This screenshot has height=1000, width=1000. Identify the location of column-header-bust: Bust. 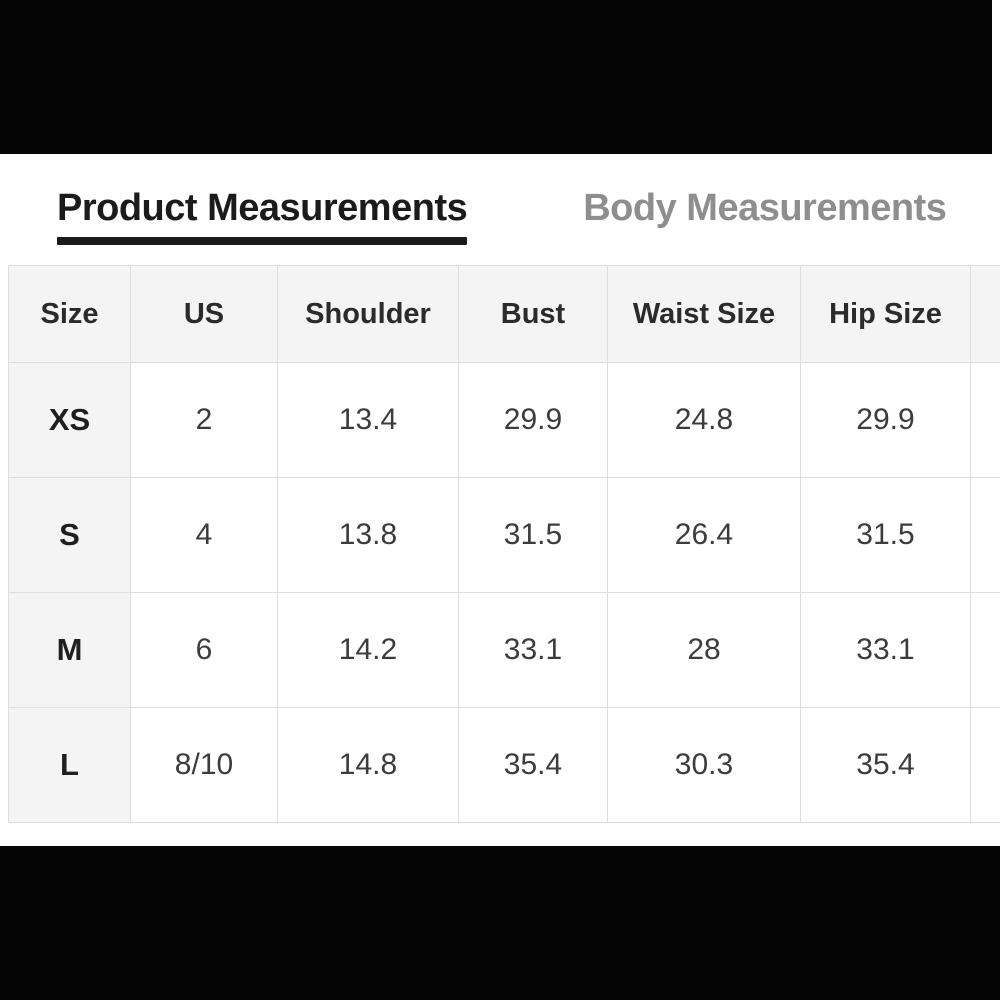
(533, 314).